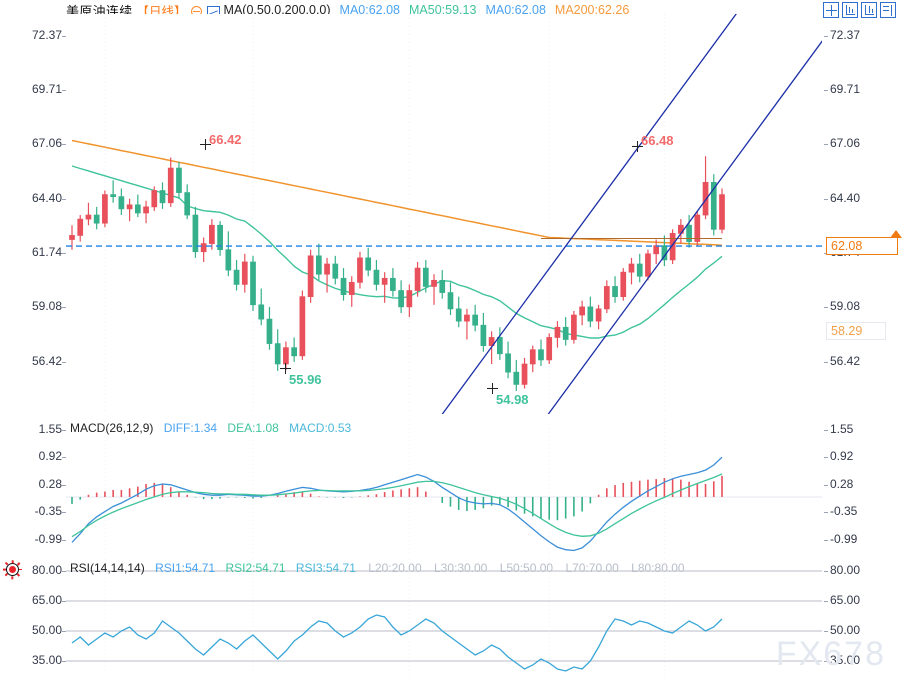 This screenshot has width=902, height=700. What do you see at coordinates (888, 10) in the screenshot?
I see `panel-toggle-icon` at bounding box center [888, 10].